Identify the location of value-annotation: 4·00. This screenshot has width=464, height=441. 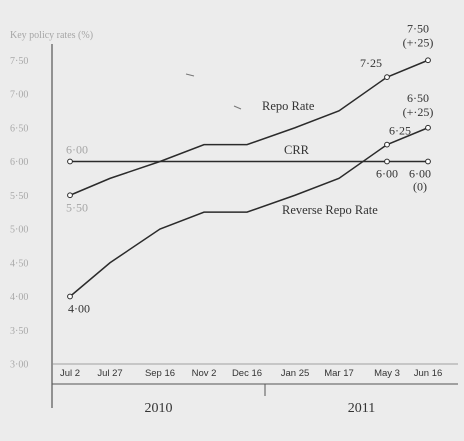
(79, 309).